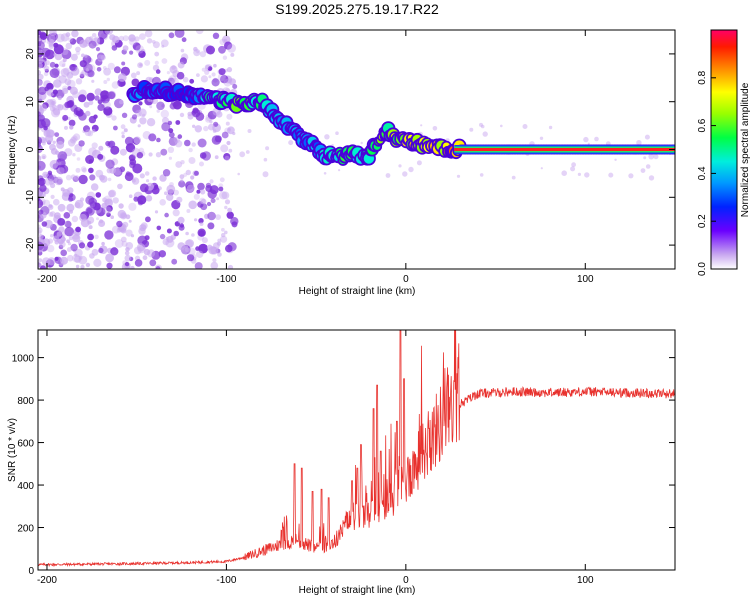 The height and width of the screenshot is (600, 750). I want to click on x-tick-label: -200, so click(47, 580).